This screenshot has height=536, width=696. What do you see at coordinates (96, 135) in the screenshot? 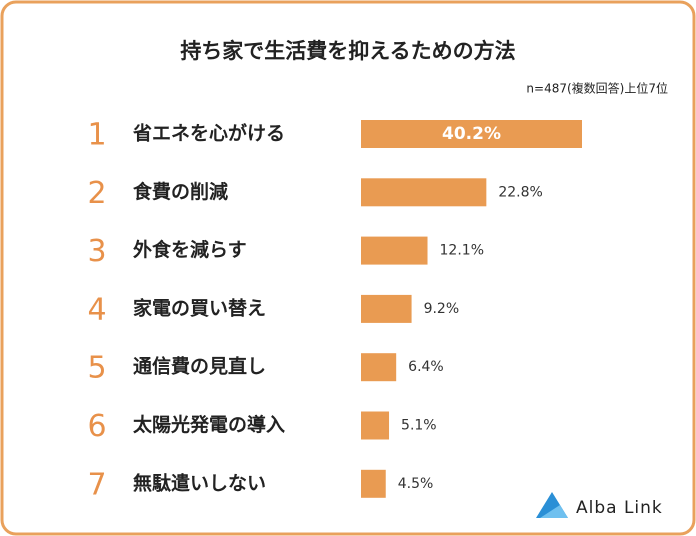
I see `rank-number: 1` at bounding box center [96, 135].